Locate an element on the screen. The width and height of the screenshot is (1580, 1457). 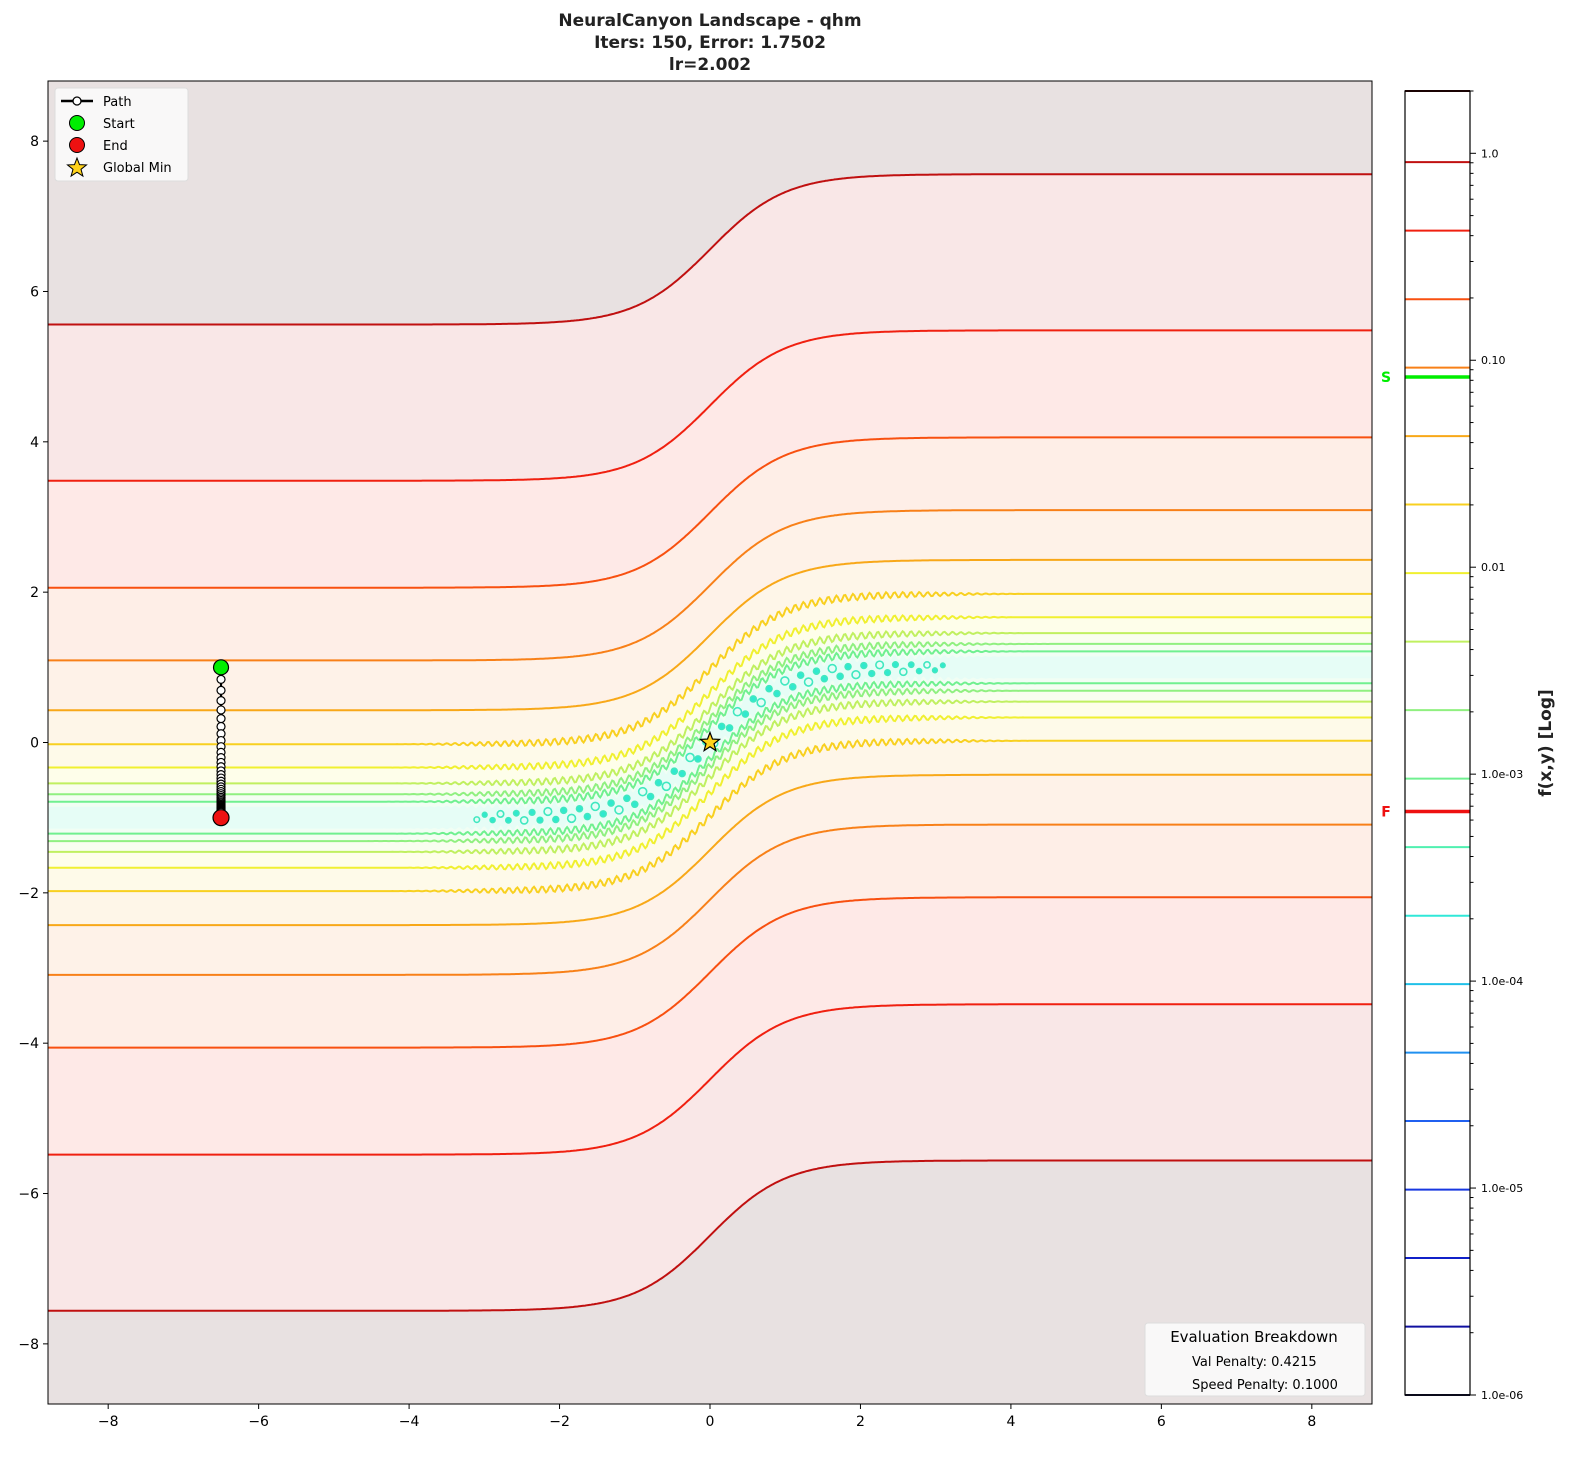
colorbar-tick-label: 1.0e-06 is located at coordinates (1502, 1395).